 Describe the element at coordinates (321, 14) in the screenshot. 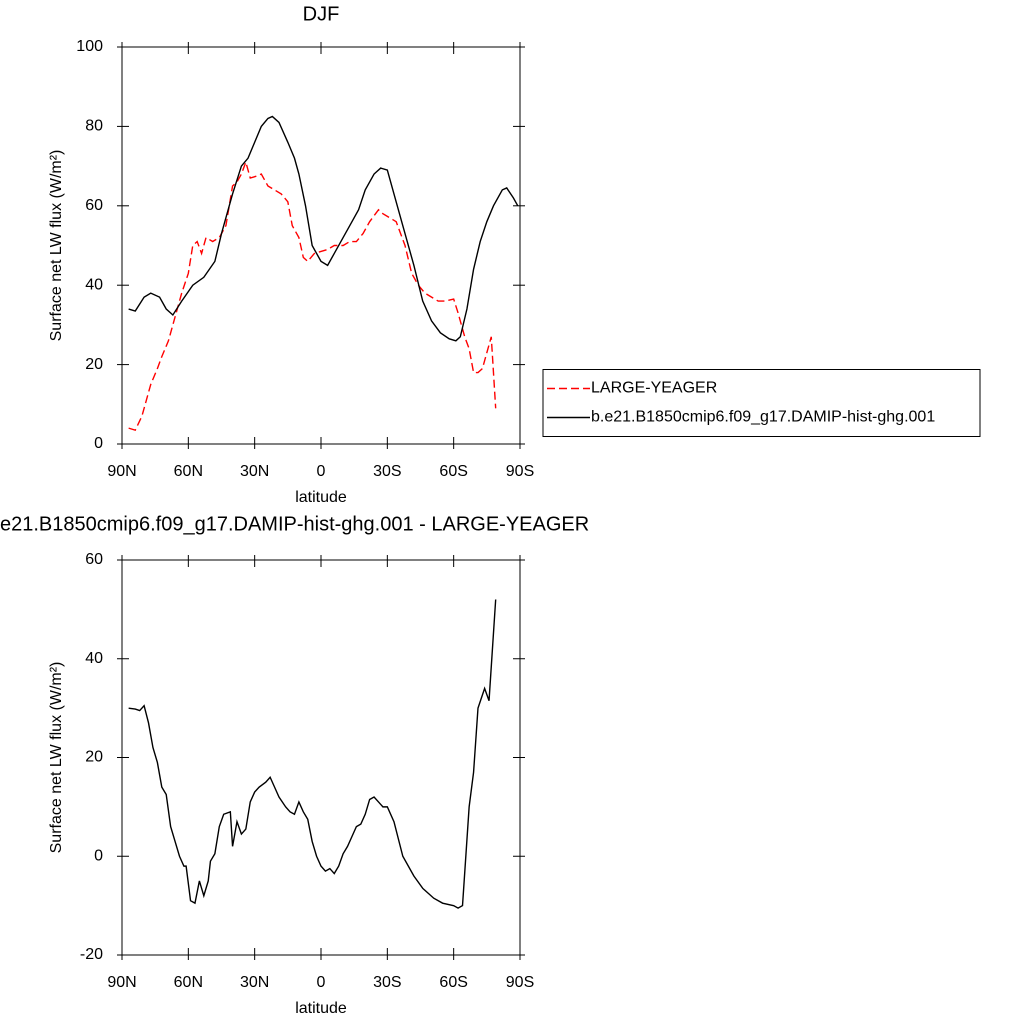

I see `chart-title: DJF` at that location.